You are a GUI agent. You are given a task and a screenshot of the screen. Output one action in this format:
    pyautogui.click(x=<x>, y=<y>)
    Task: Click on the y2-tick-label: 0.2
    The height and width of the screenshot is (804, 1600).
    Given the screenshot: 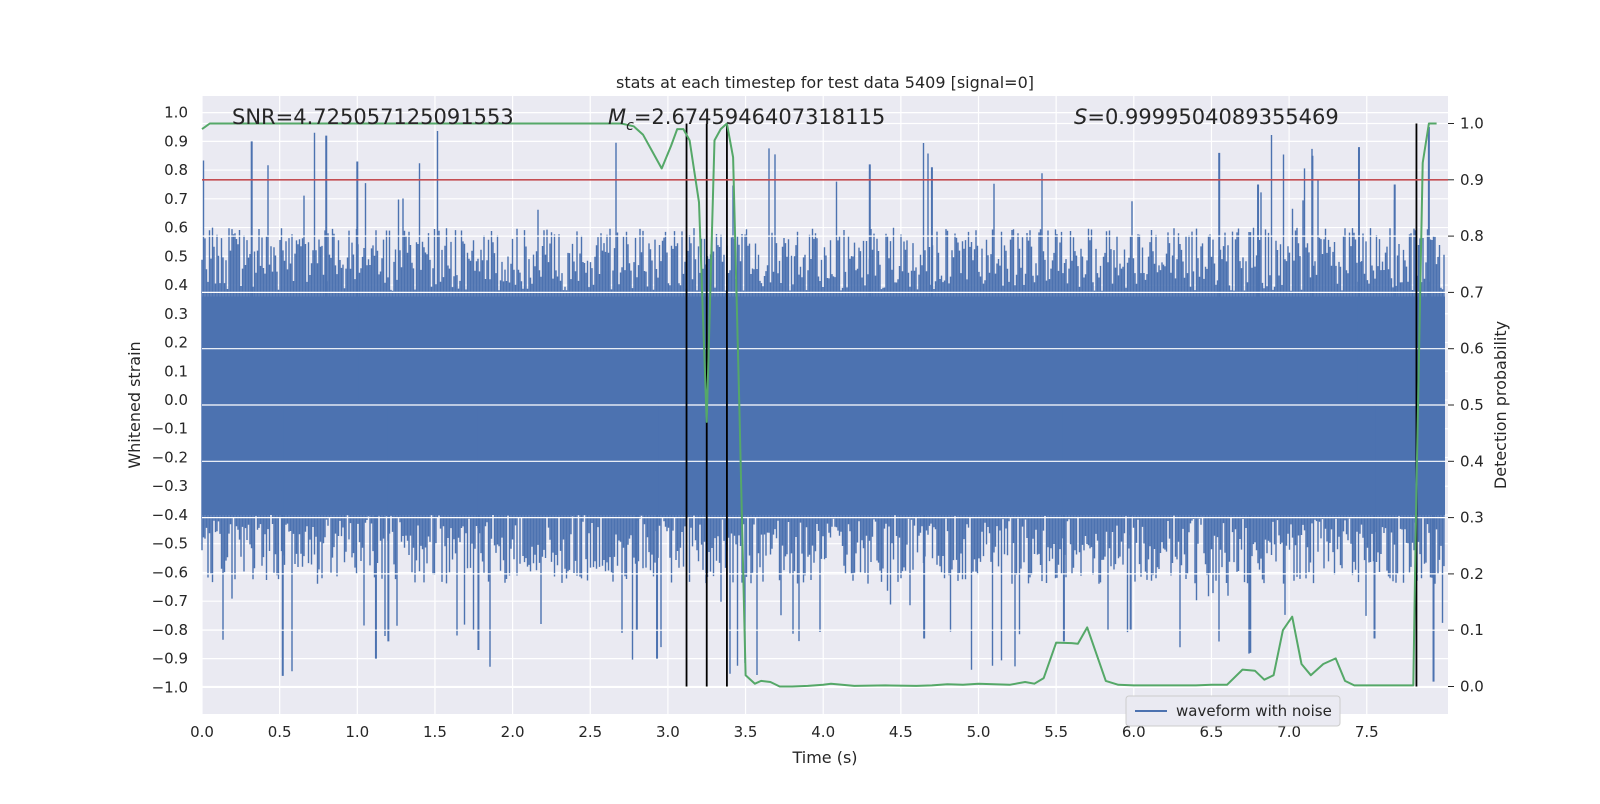 What is the action you would take?
    pyautogui.click(x=1472, y=574)
    